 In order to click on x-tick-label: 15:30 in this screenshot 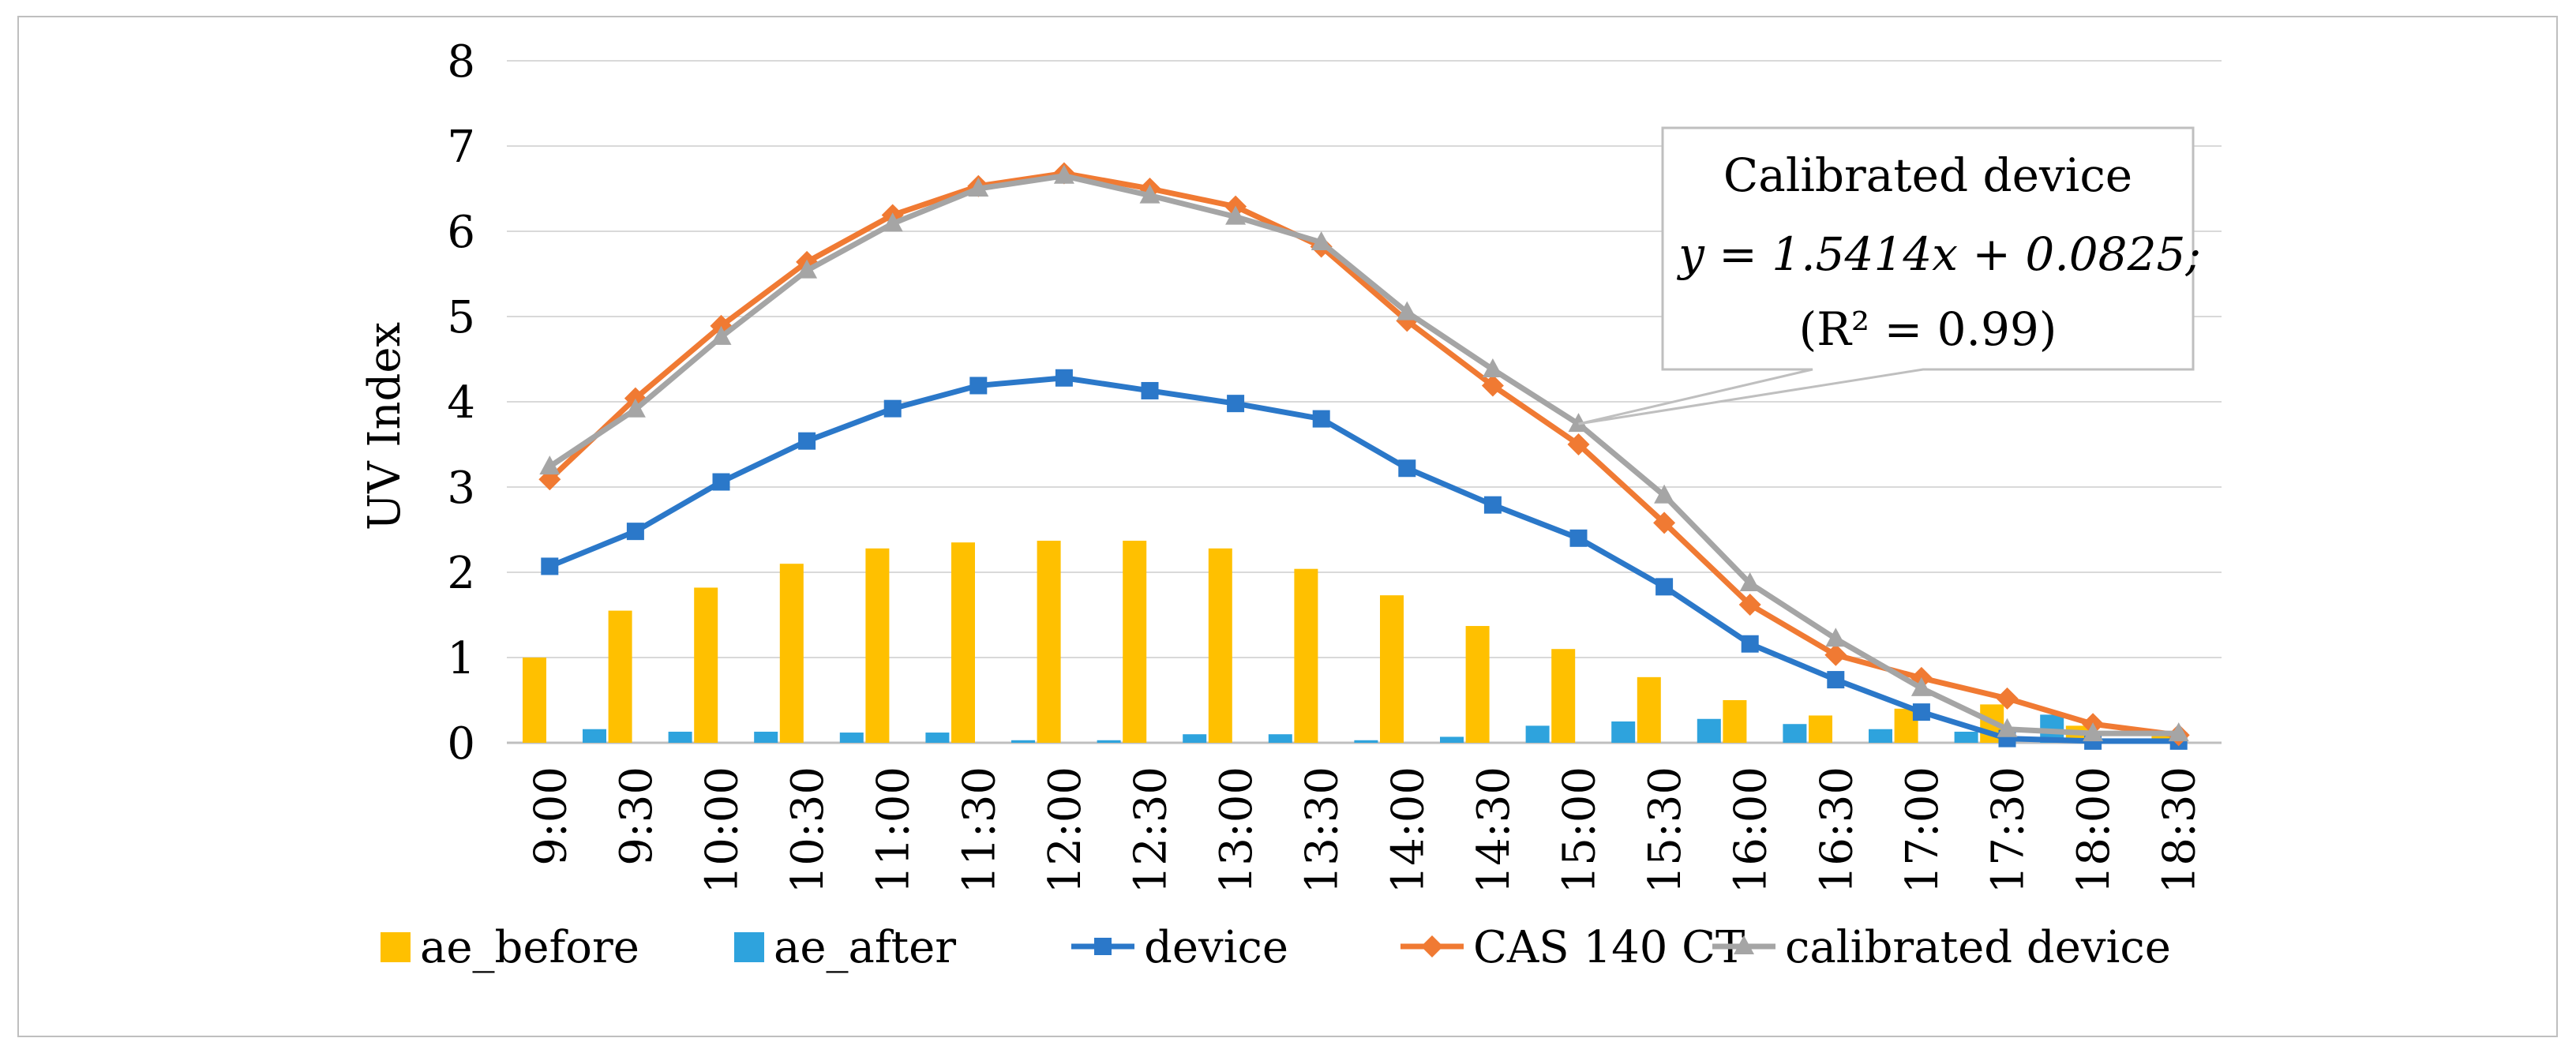, I will do `click(1665, 830)`.